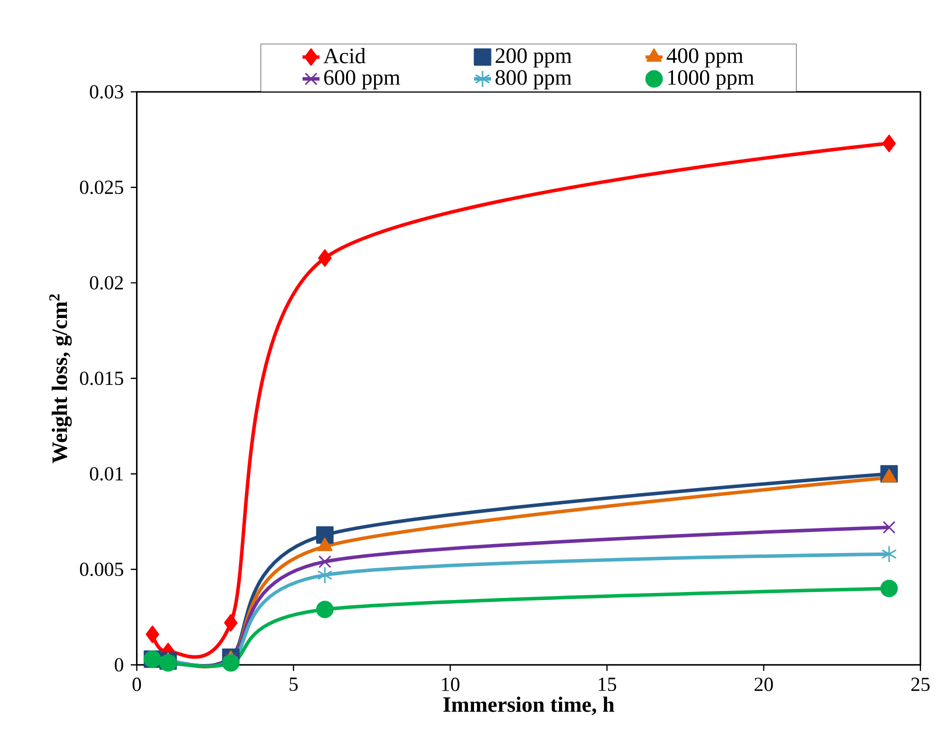  I want to click on legend-label: 600 ppm, so click(362, 80).